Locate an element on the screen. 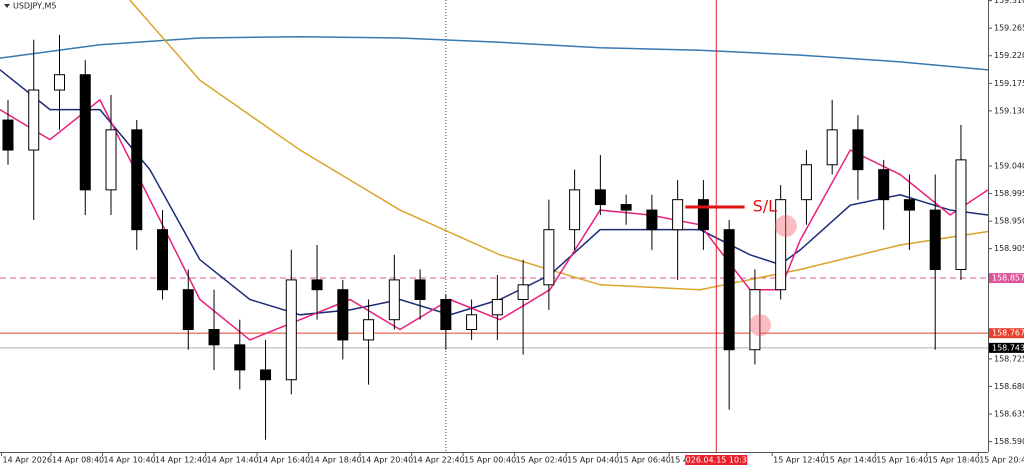 Image resolution: width=1024 pixels, height=467 pixels. price-label: 158.857 is located at coordinates (1008, 278).